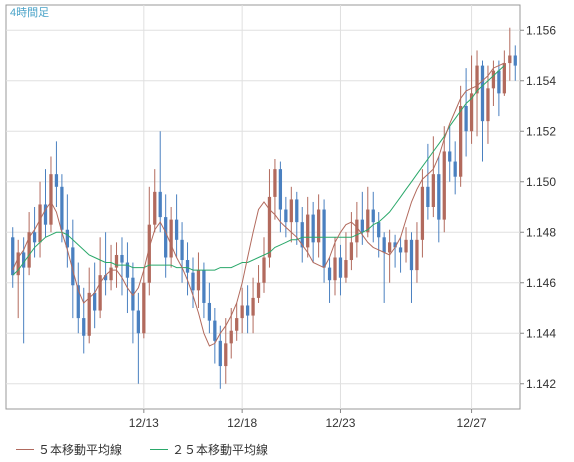 The height and width of the screenshot is (462, 574). I want to click on legend-swatch-ma25, so click(159, 449).